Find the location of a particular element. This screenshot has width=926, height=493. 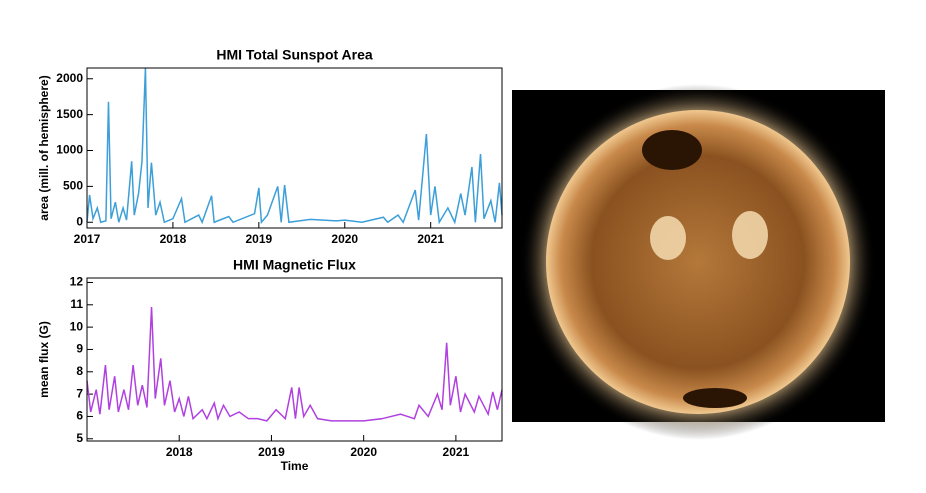

chart-title: HMI Magnetic Flux is located at coordinates (294, 265).